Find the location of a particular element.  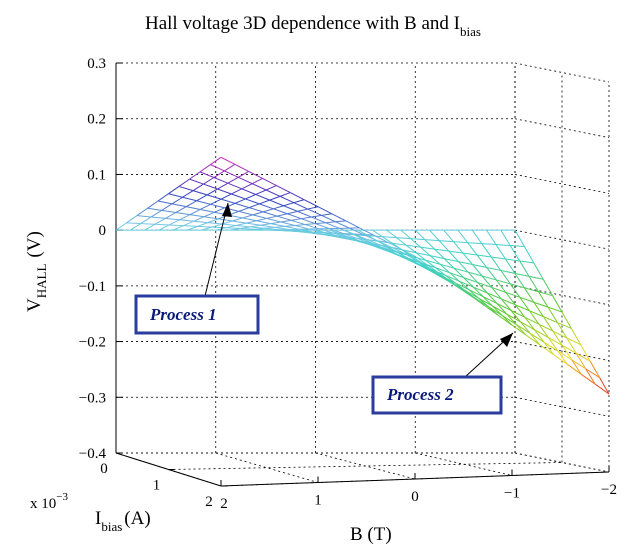

z-tick-label: −0.1 is located at coordinates (92, 287).